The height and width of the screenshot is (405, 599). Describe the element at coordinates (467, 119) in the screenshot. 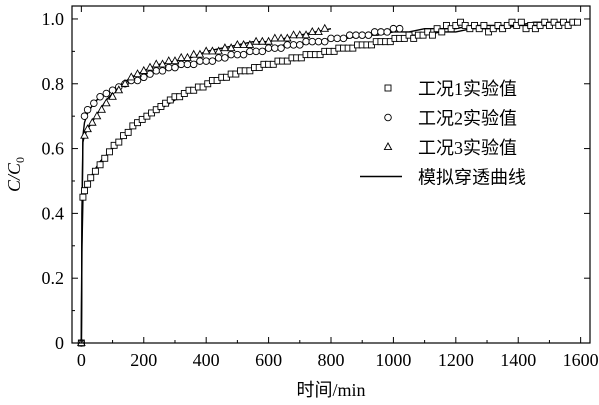

I see `legend-label-2: 工况2实验值` at that location.